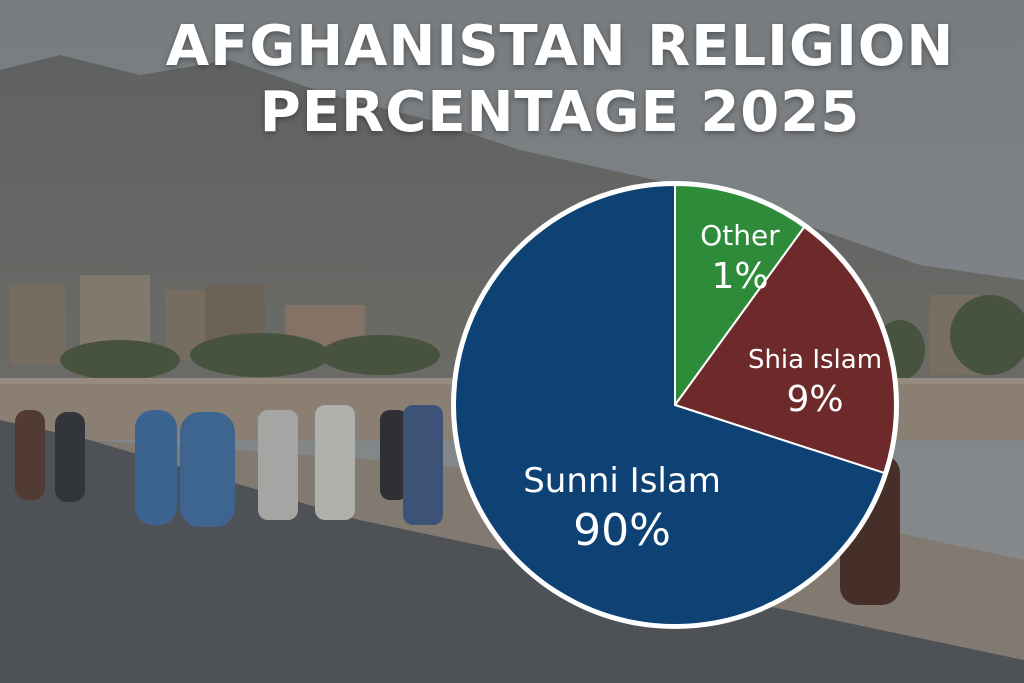  What do you see at coordinates (815, 360) in the screenshot?
I see `slice-label-shia-islam: Shia Islam` at bounding box center [815, 360].